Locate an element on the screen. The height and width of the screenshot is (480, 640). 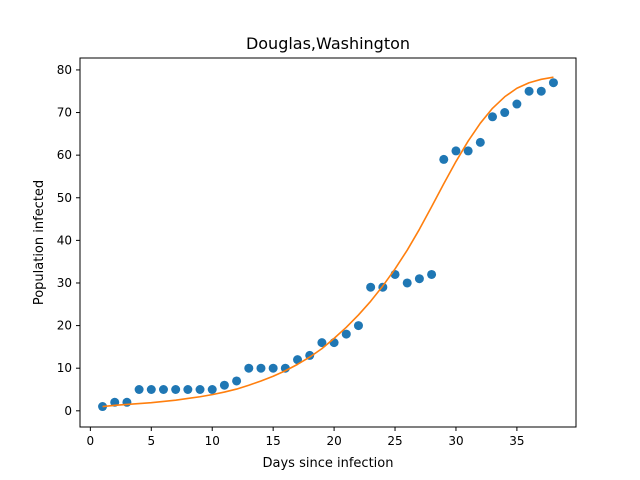
x-axis-label: Days since infection is located at coordinates (328, 463).